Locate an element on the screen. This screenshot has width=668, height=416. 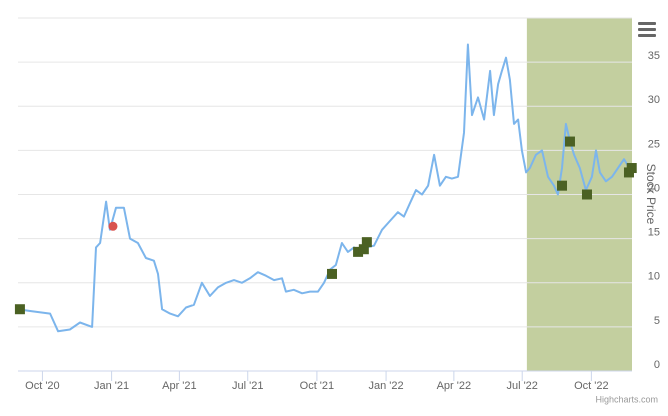
menu-button is located at coordinates (647, 29).